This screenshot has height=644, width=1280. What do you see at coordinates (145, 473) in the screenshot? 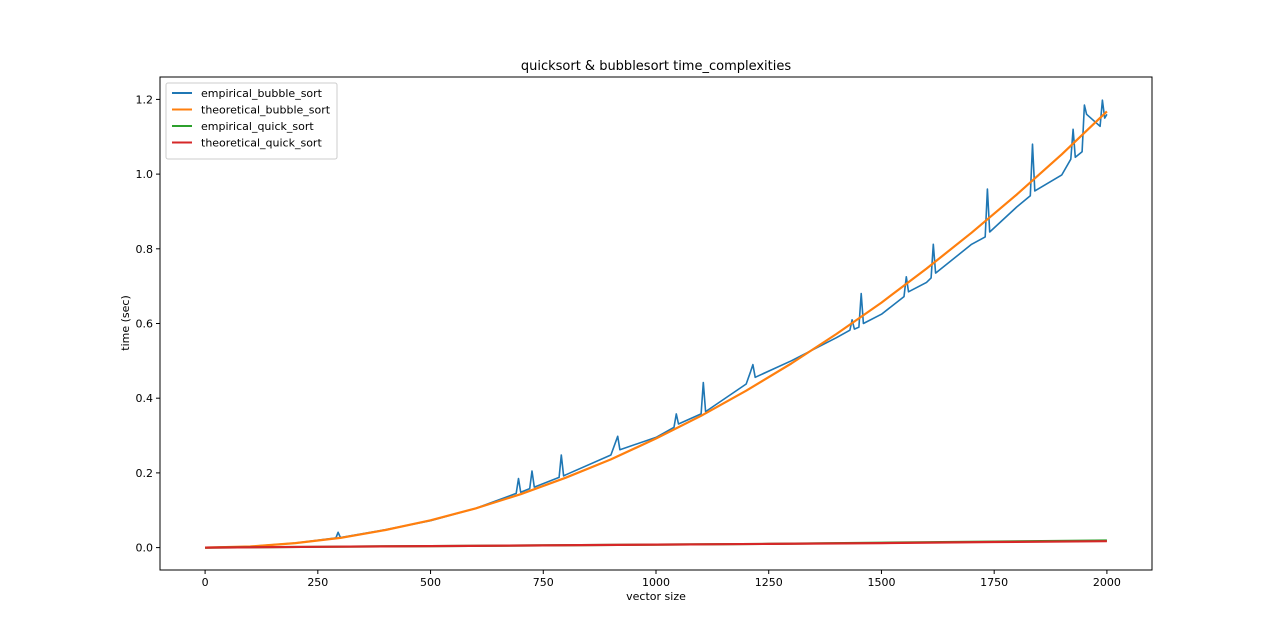
I see `y-tick-label: 0.2` at bounding box center [145, 473].